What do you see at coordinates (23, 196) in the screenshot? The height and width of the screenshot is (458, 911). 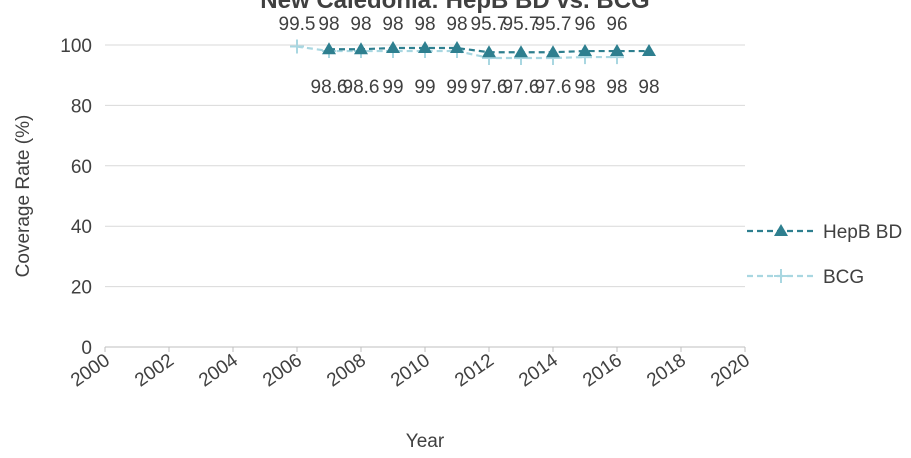 I see `y-axis-label: Coverage Rate (%)` at bounding box center [23, 196].